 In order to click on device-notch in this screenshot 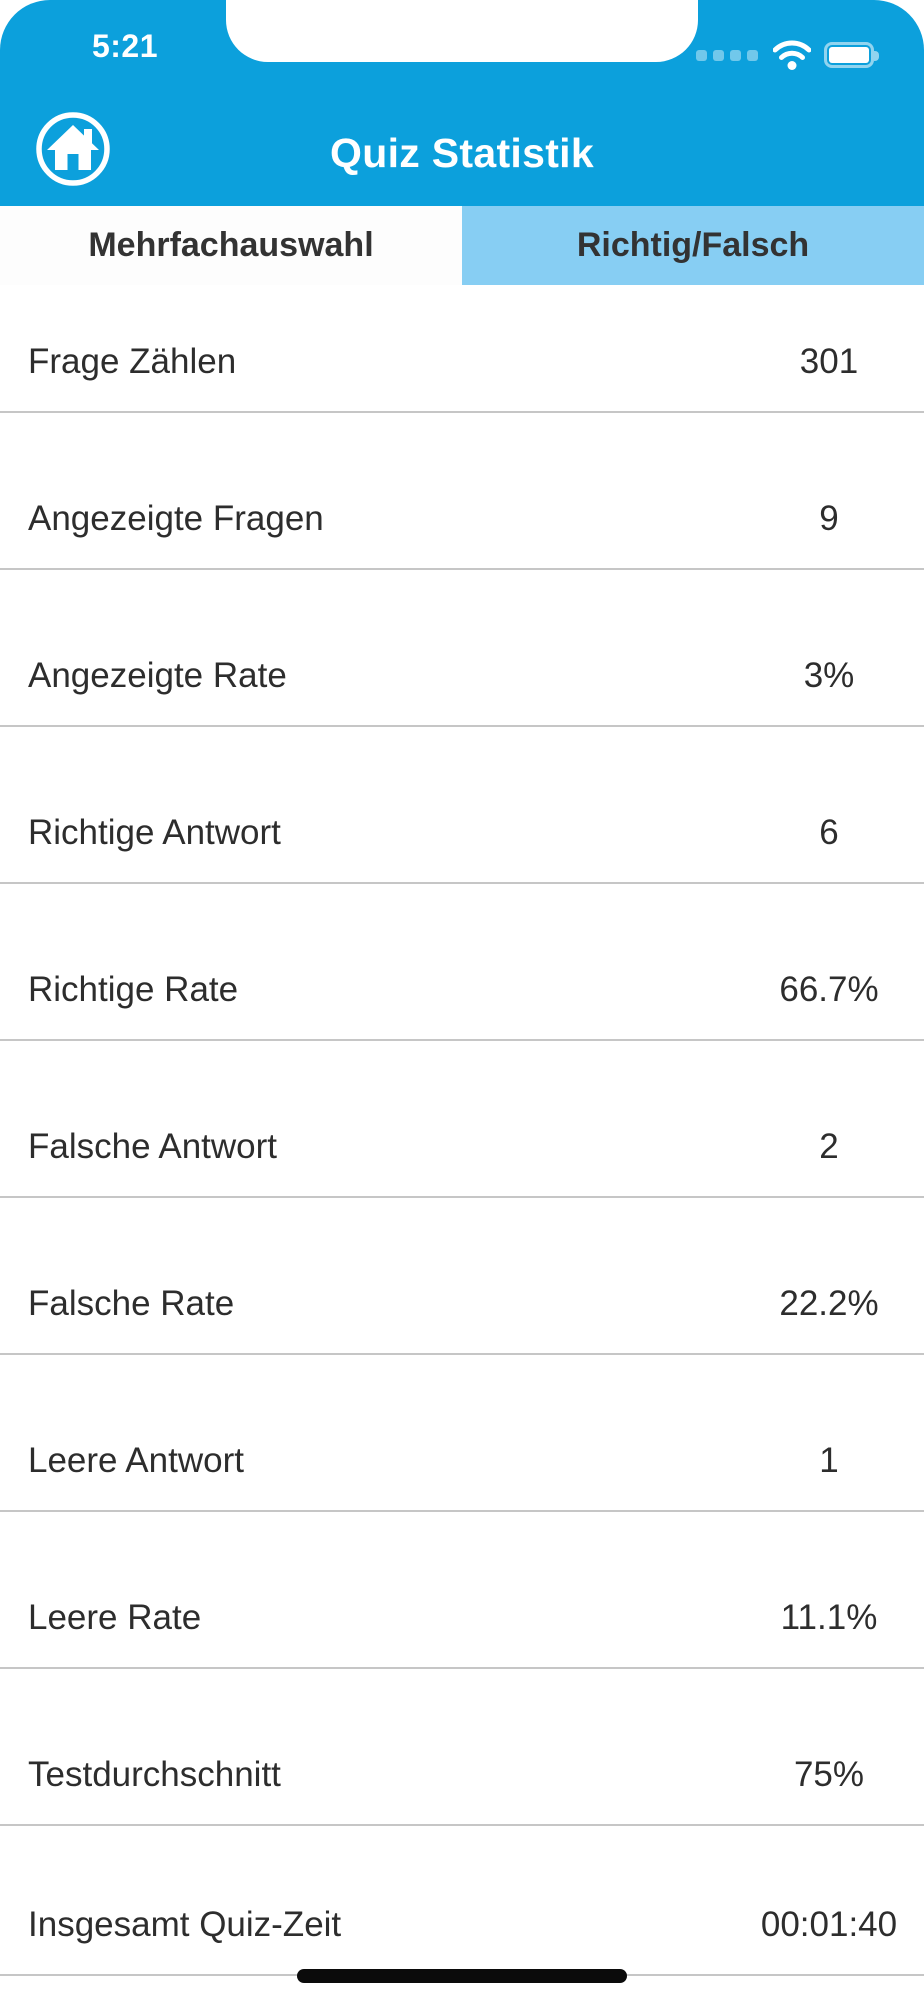, I will do `click(462, 31)`.